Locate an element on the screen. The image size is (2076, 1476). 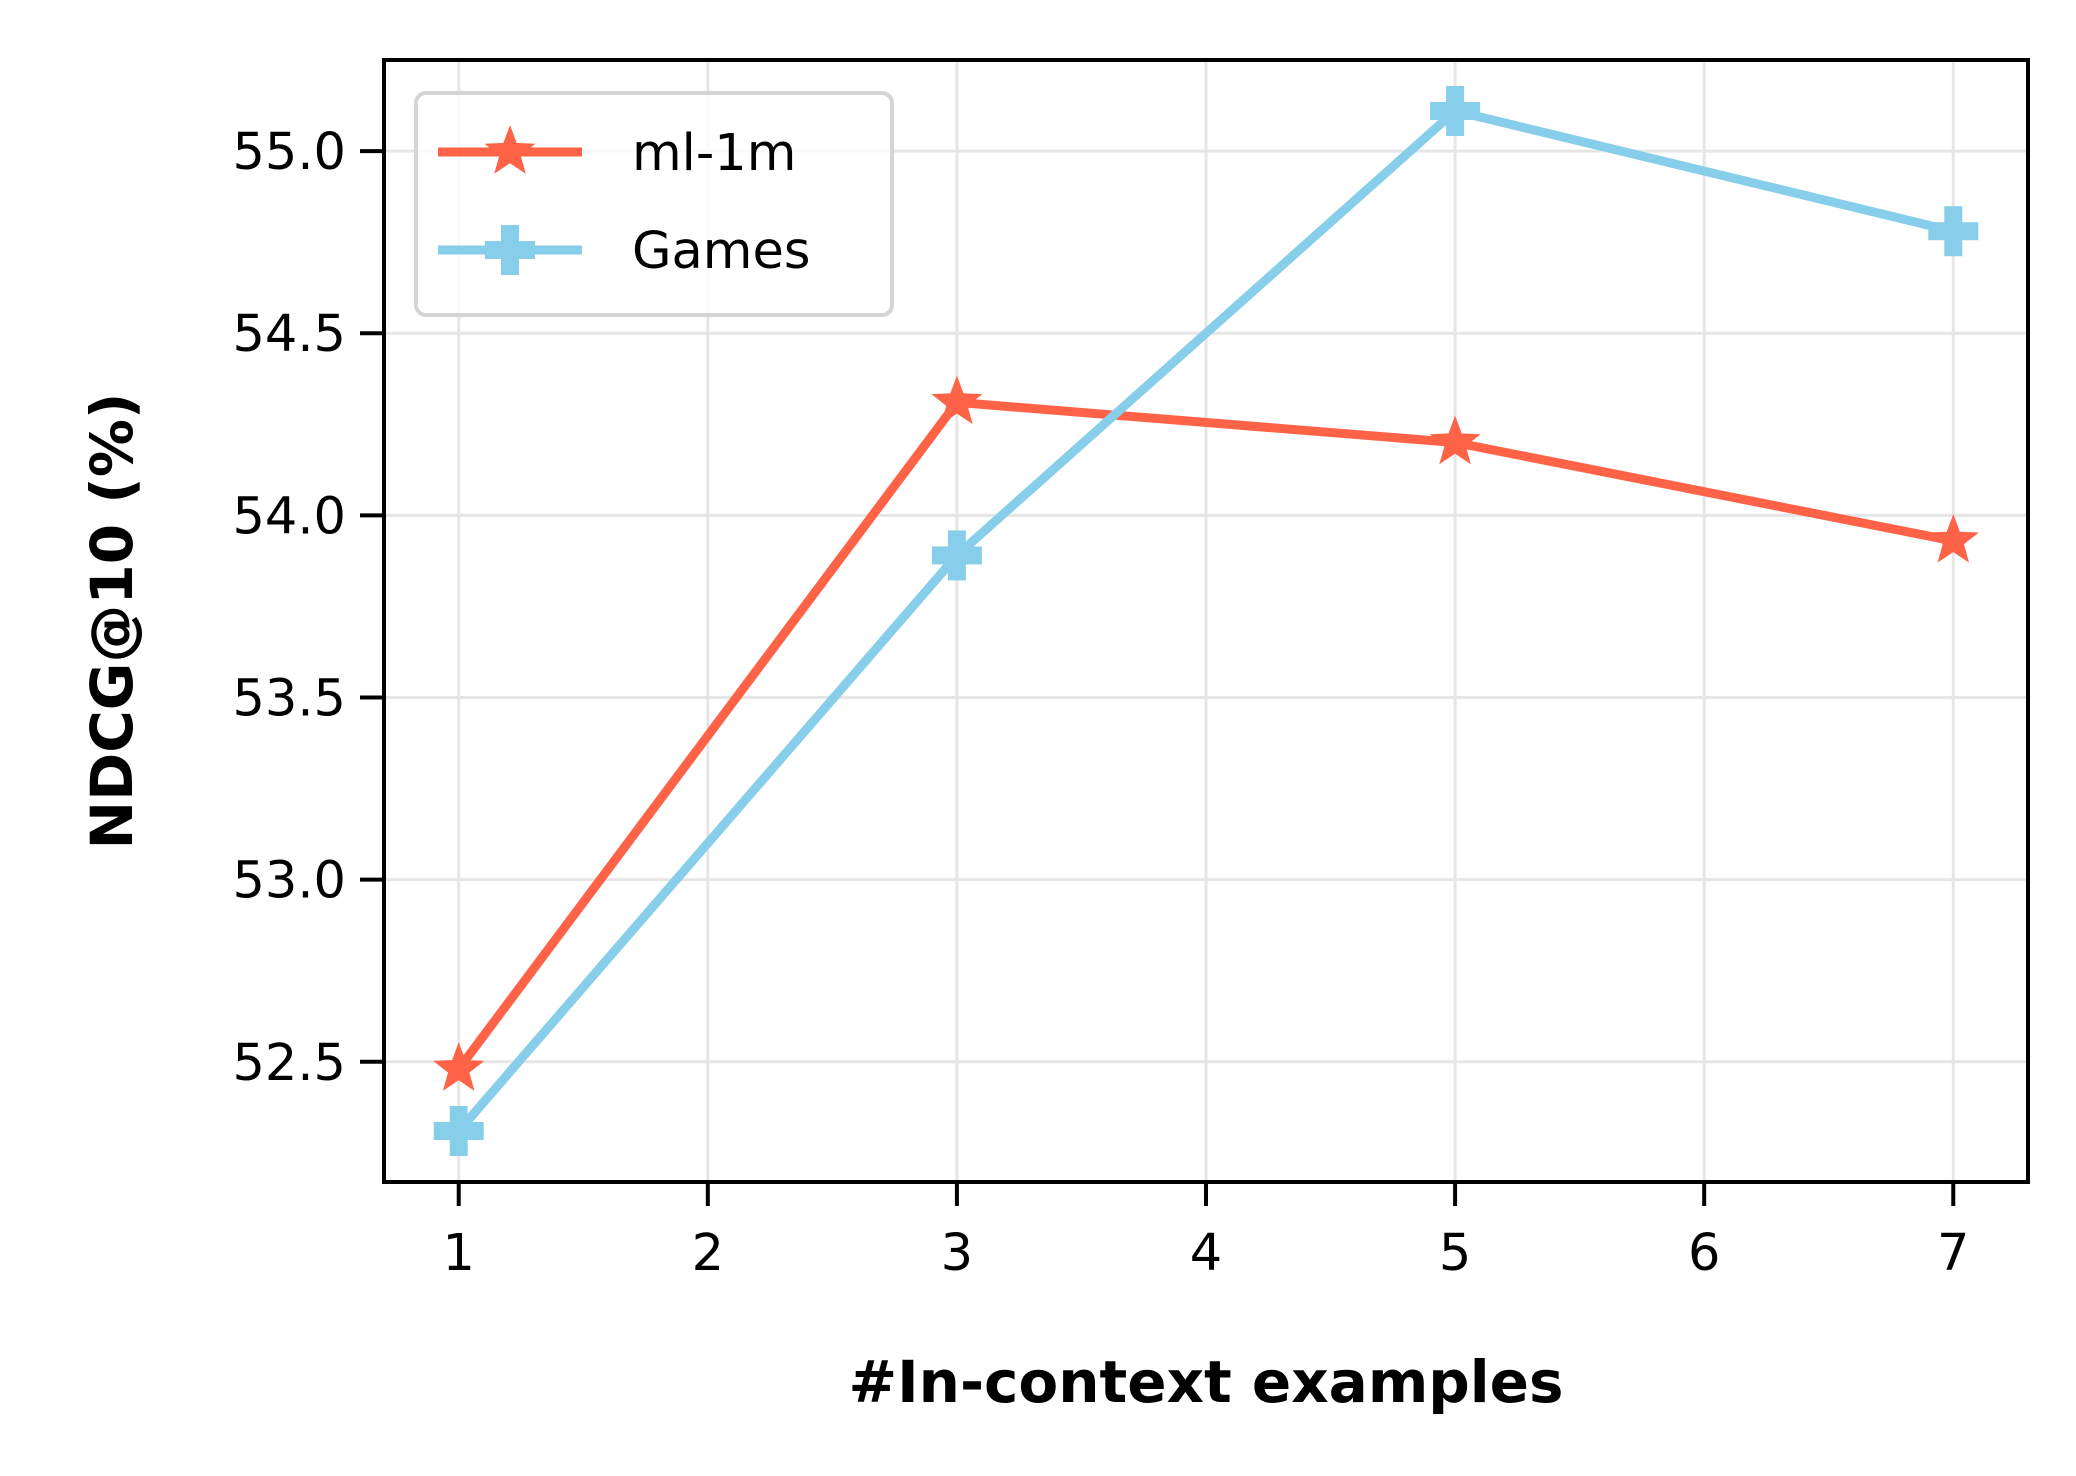
x-tick-label: 3 is located at coordinates (957, 1253).